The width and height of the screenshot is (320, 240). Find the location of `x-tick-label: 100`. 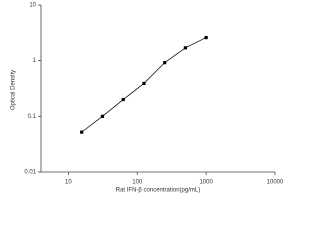

x-tick-label: 100 is located at coordinates (137, 183).